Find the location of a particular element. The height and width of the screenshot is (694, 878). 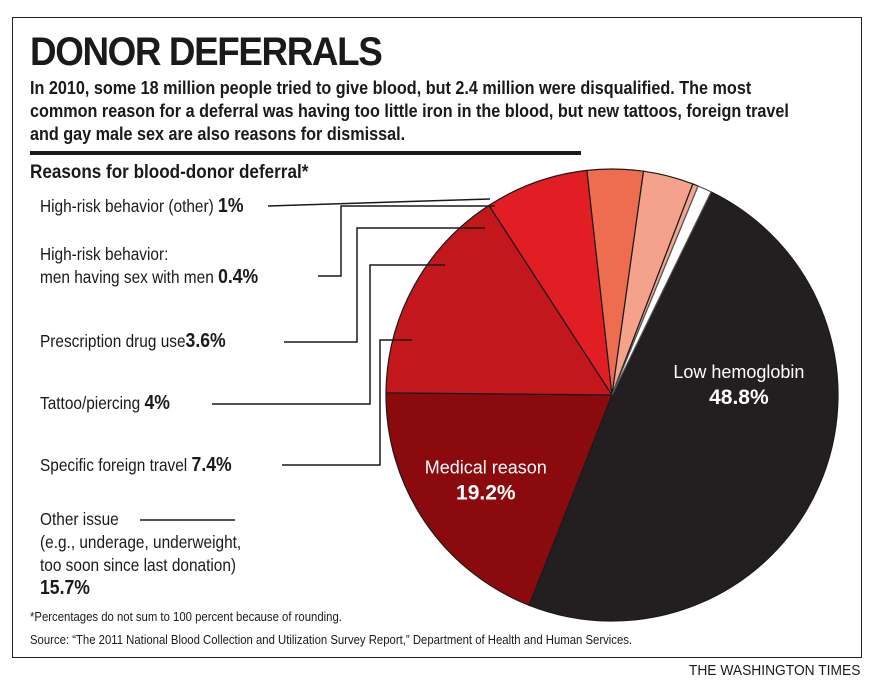

label-foreign-travel: Specific foreign travel 7.4% is located at coordinates (136, 465).